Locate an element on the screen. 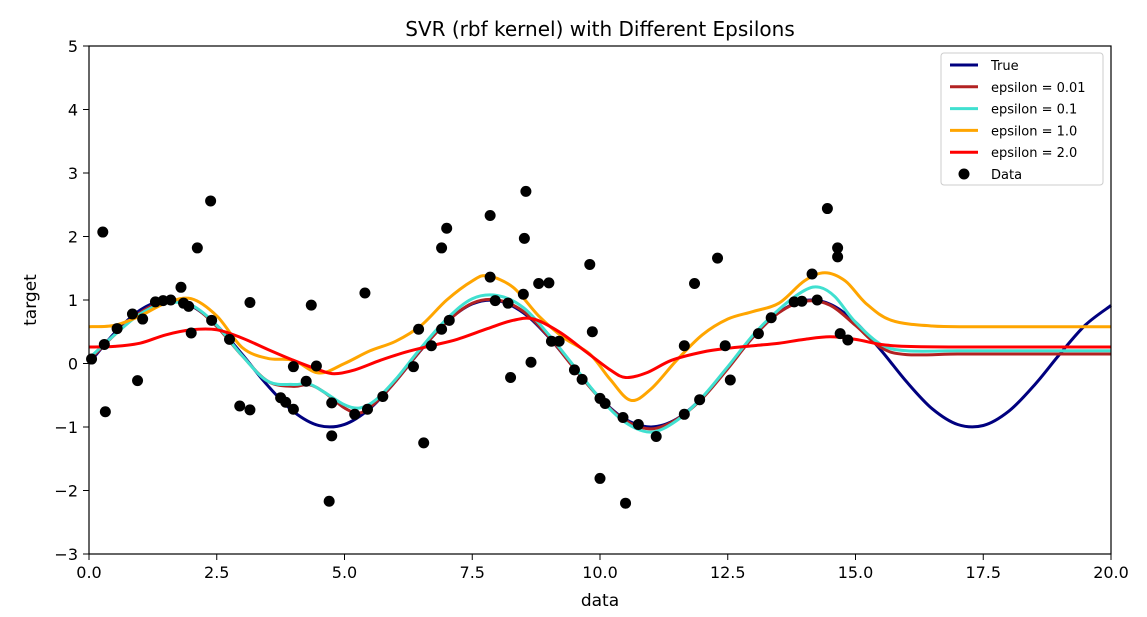 The image size is (1147, 617). legend-marker is located at coordinates (964, 174).